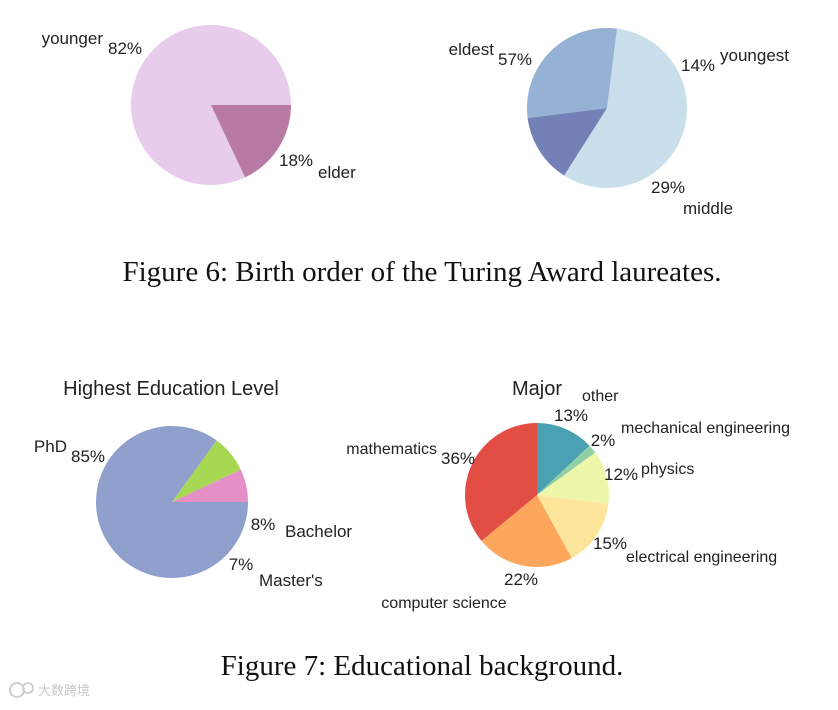  Describe the element at coordinates (64, 691) in the screenshot. I see `watermark-text: 大数跨境` at that location.